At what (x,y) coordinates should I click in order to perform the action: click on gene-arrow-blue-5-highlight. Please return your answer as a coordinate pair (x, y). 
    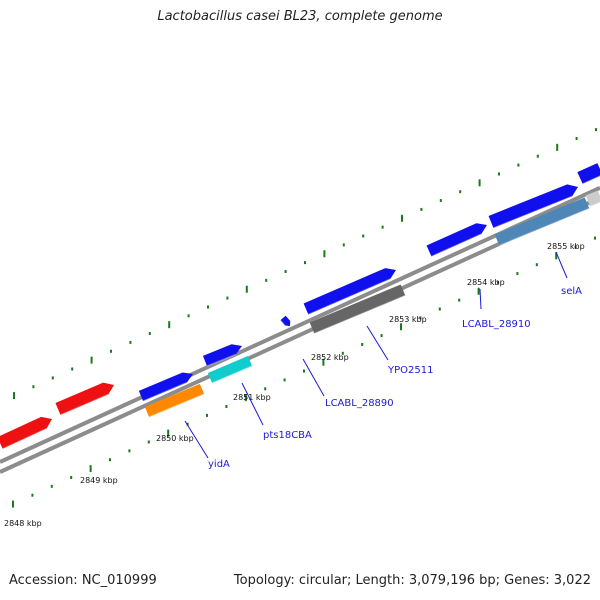
    Looking at the image, I should click on (533, 212).